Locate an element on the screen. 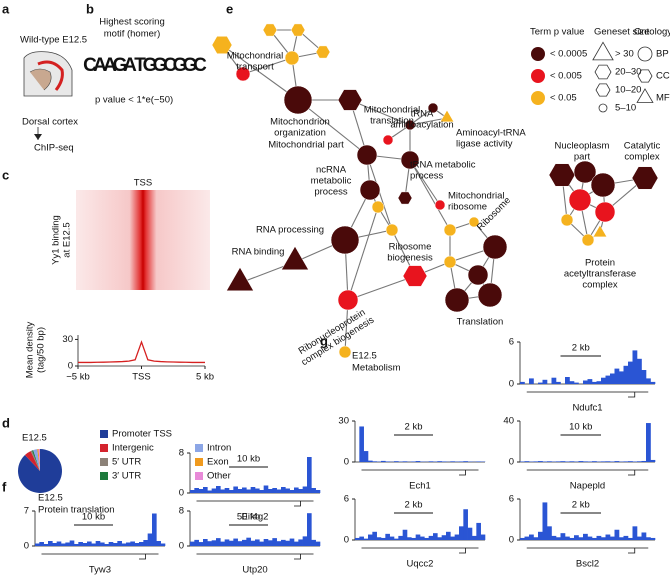 This screenshot has height=577, width=670. node-label: complex is located at coordinates (600, 285).